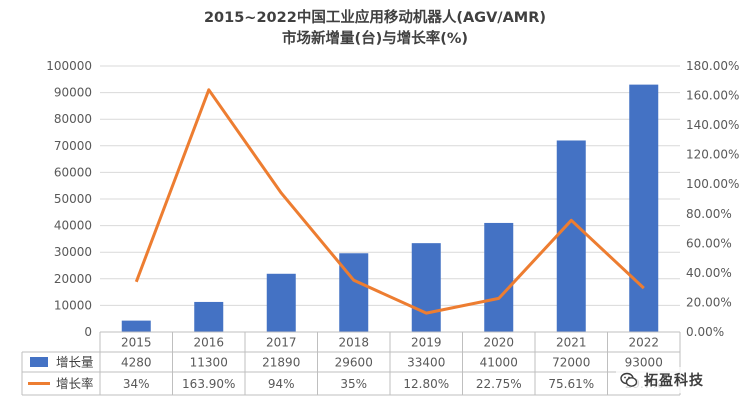  What do you see at coordinates (353, 343) in the screenshot?
I see `x-tick-label: 2018` at bounding box center [353, 343].